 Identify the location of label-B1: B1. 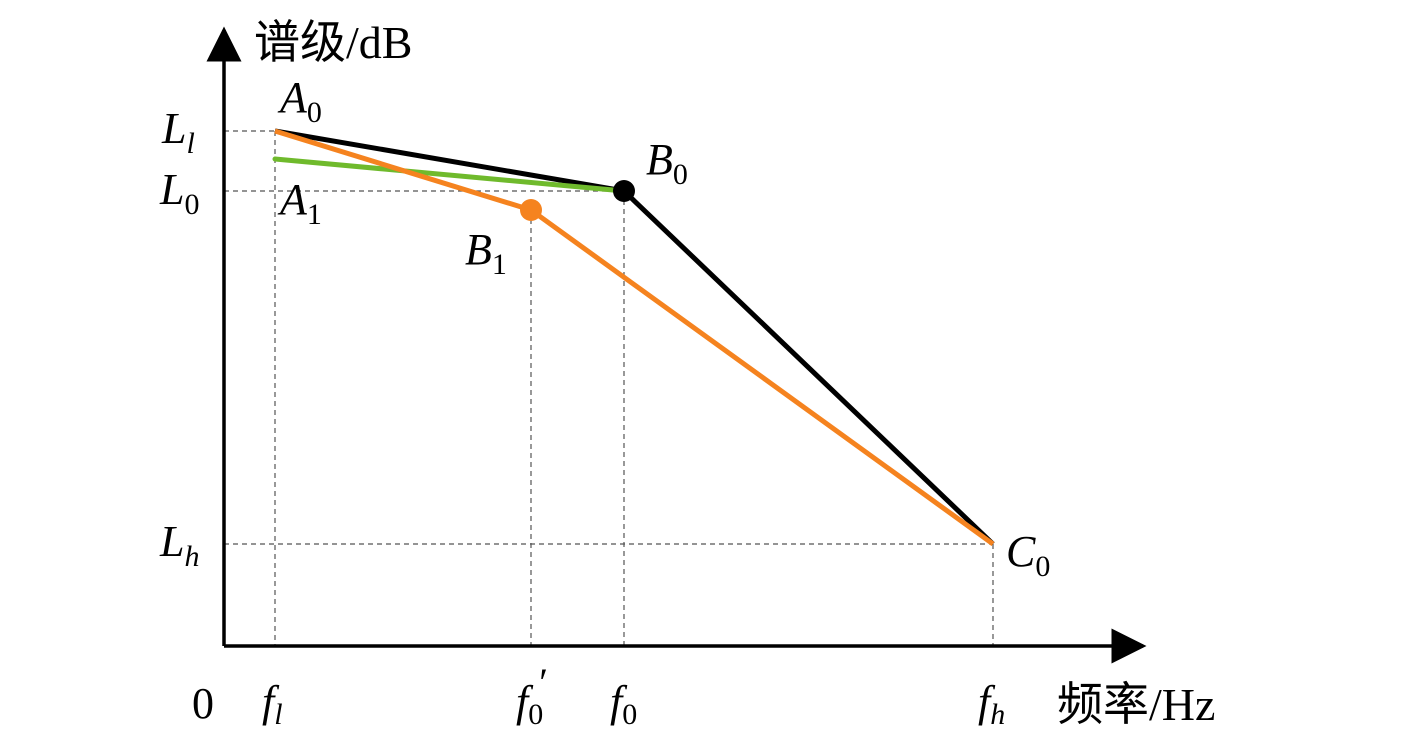
(486, 253).